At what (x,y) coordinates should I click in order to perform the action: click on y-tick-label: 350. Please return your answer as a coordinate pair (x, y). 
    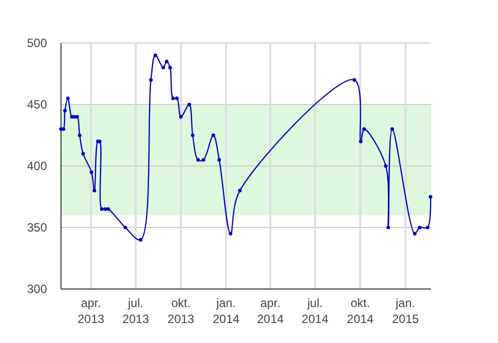
    Looking at the image, I should click on (37, 227).